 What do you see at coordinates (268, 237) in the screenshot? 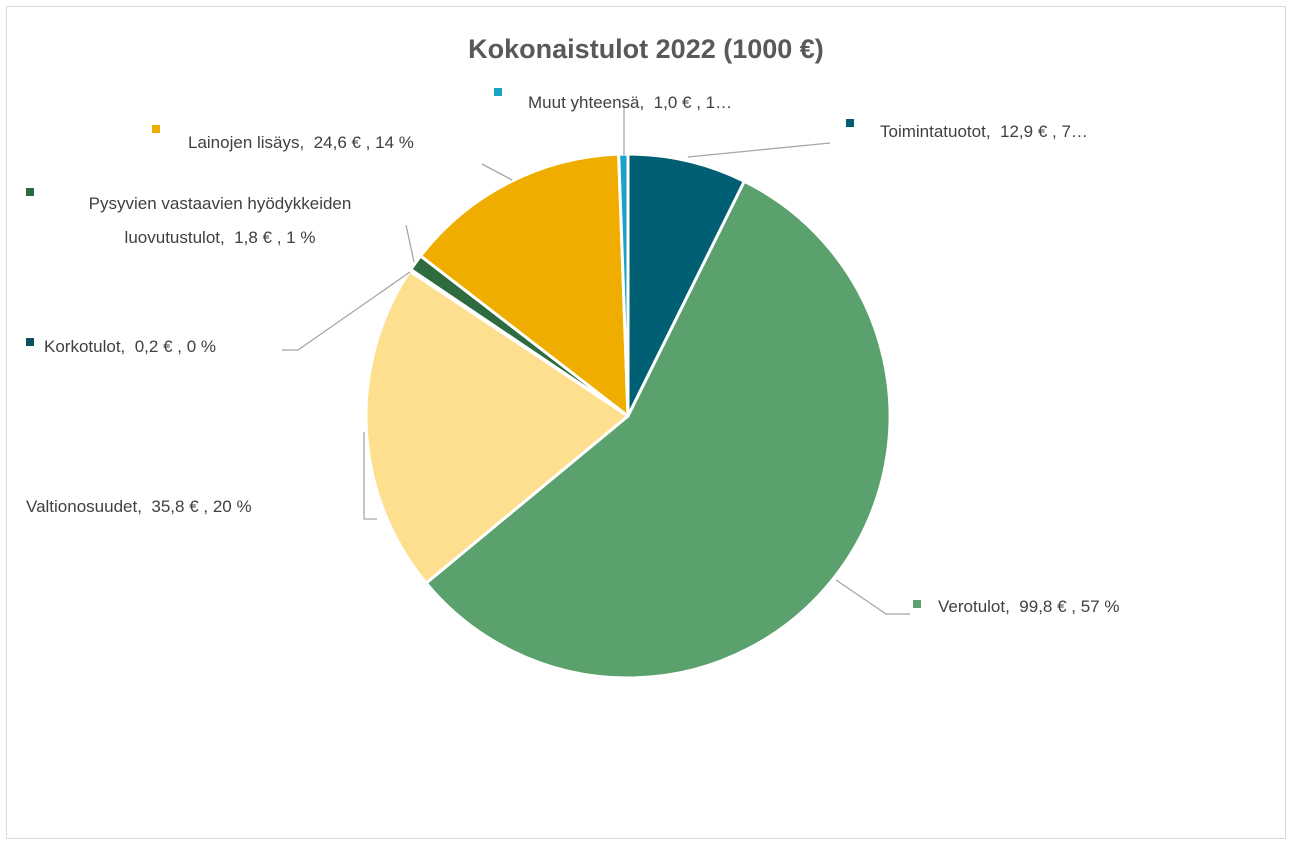
I see `value-label: , 1,8 € , 1 %` at bounding box center [268, 237].